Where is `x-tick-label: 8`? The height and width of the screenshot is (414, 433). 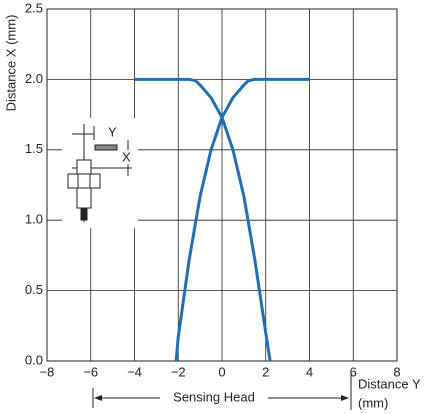
x-tick-label: 8 is located at coordinates (396, 371).